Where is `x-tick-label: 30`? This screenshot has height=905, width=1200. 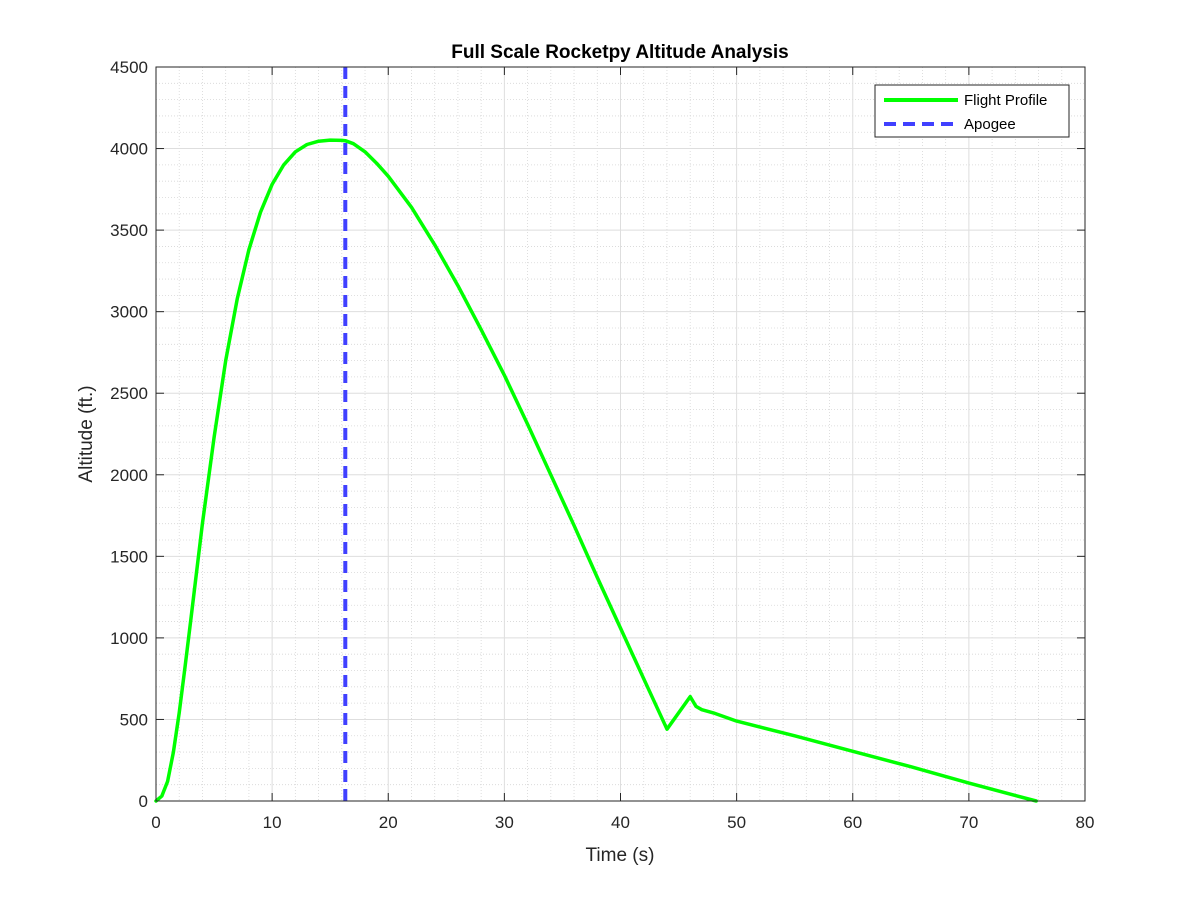
x-tick-label: 30 is located at coordinates (504, 822).